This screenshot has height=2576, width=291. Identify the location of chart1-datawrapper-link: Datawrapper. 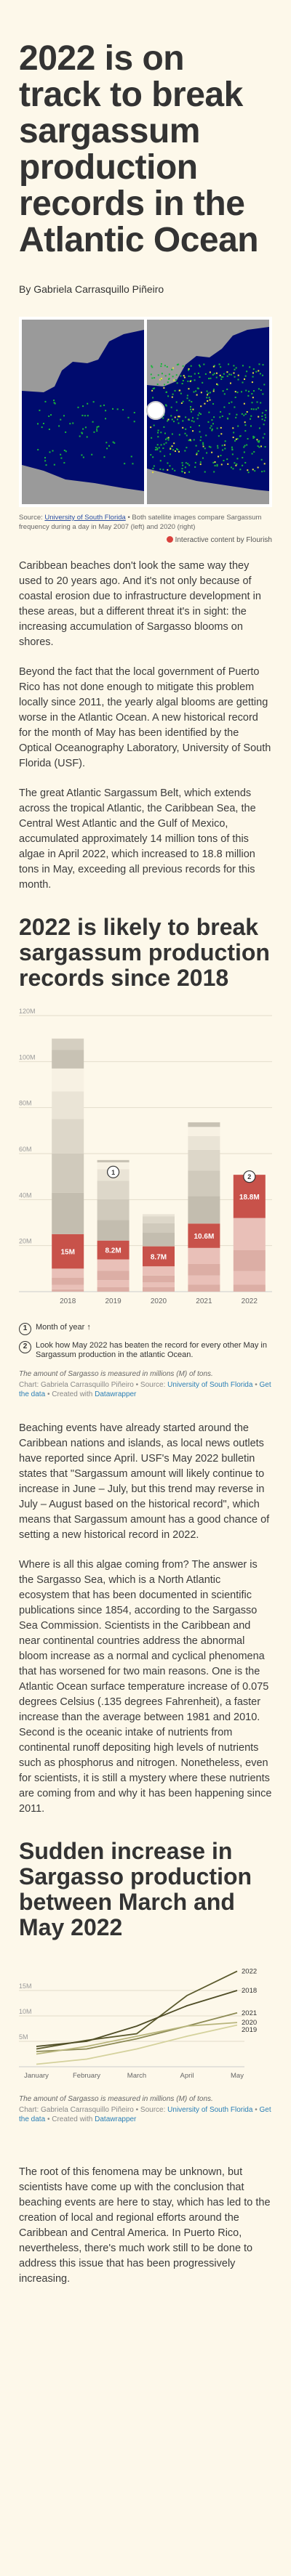
(116, 1394).